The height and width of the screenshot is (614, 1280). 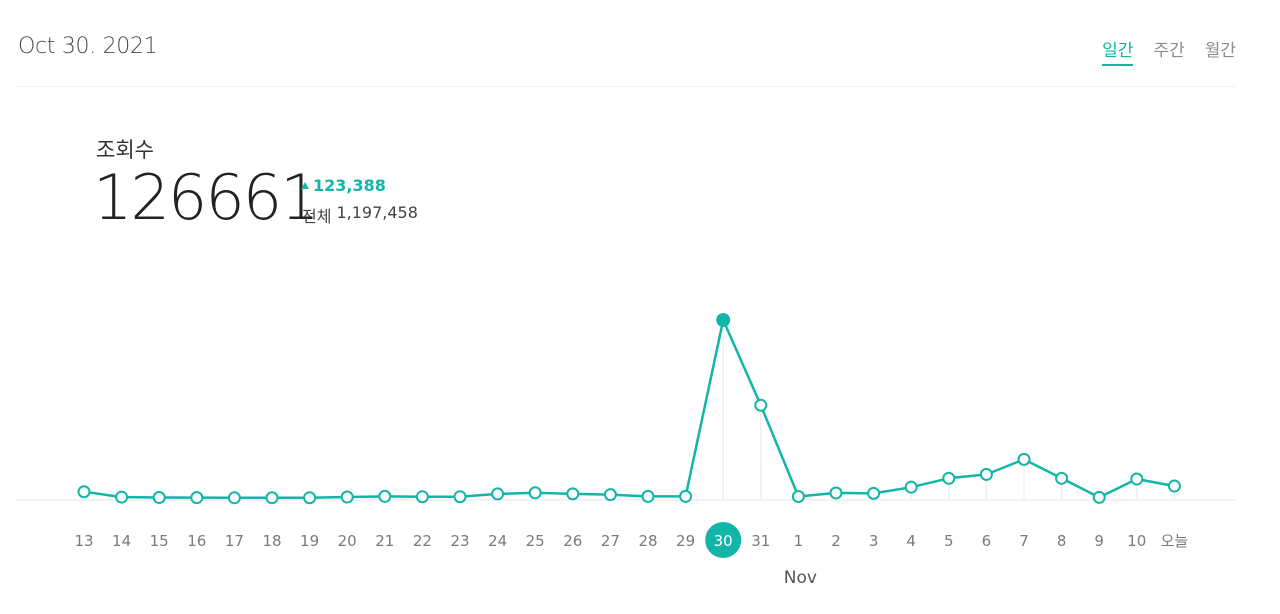 What do you see at coordinates (572, 541) in the screenshot?
I see `x-tick-label: 26` at bounding box center [572, 541].